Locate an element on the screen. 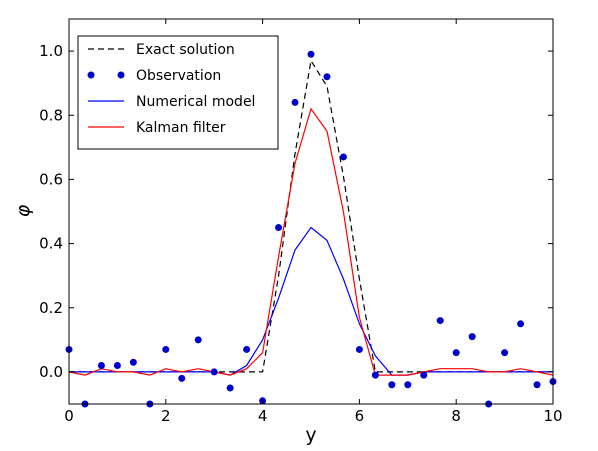 The image size is (598, 451). x-tick-label: 8 is located at coordinates (456, 416).